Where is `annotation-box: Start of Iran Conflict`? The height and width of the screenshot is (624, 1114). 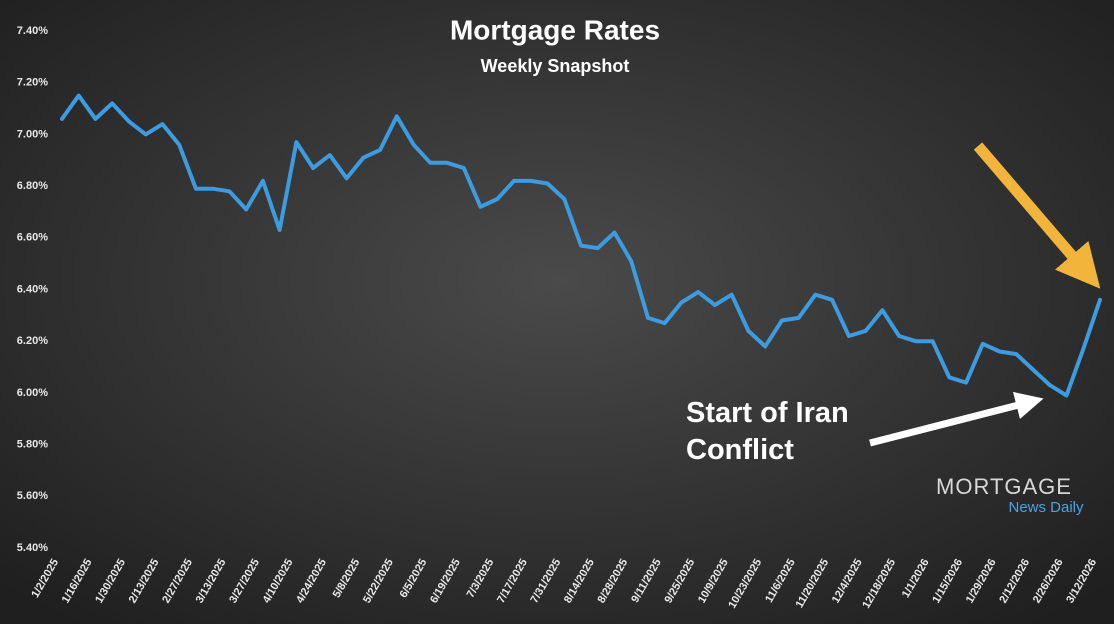
annotation-box: Start of Iran Conflict is located at coordinates (767, 431).